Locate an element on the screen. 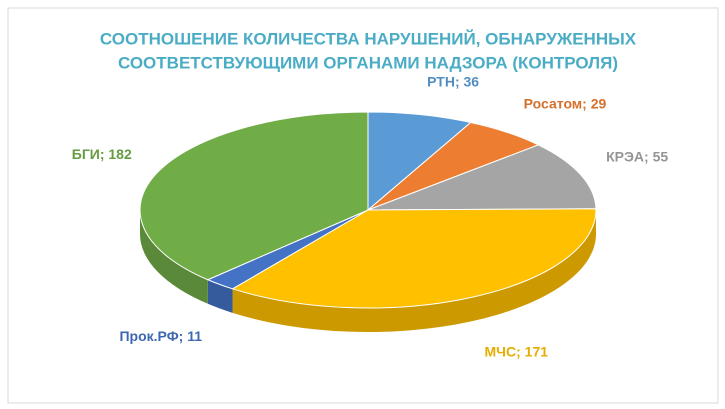 The image size is (725, 409). data-label: Прок.РФ; 11 is located at coordinates (160, 336).